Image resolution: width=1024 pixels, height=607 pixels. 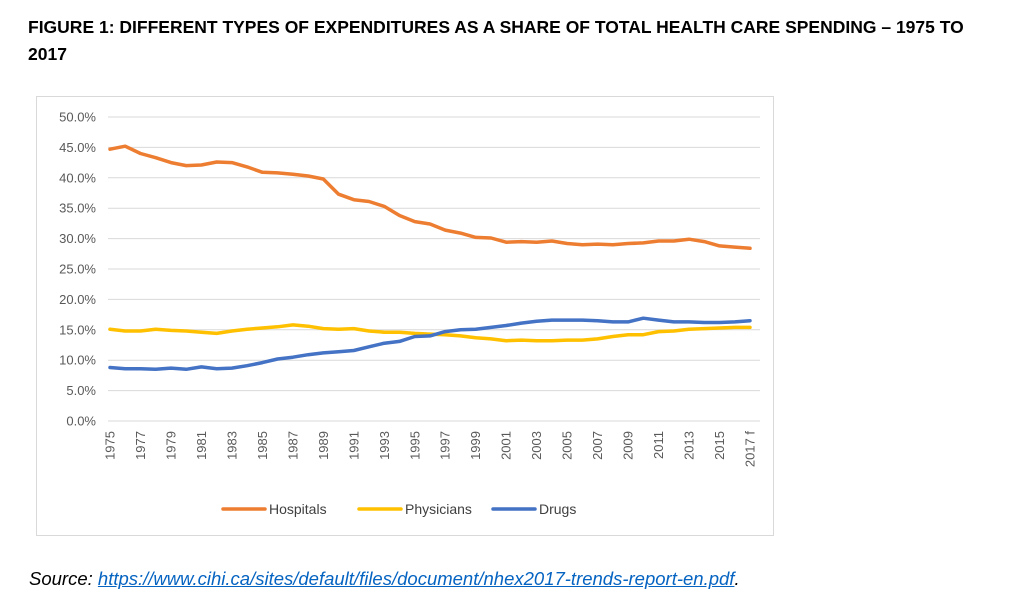 What do you see at coordinates (77, 329) in the screenshot?
I see `y-tick-label: 15.0%` at bounding box center [77, 329].